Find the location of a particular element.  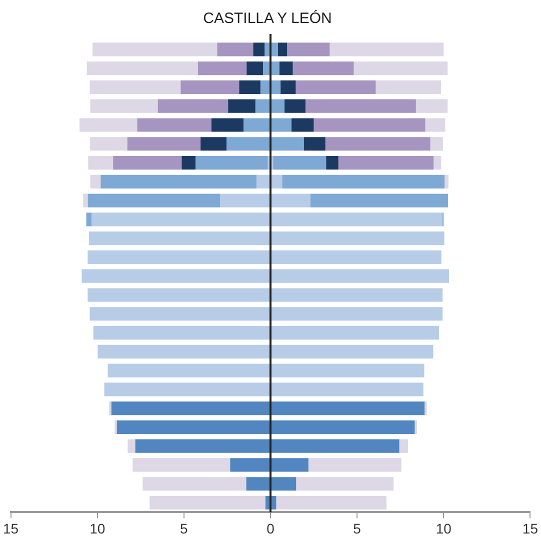

x-tick-label: 0 is located at coordinates (270, 528).